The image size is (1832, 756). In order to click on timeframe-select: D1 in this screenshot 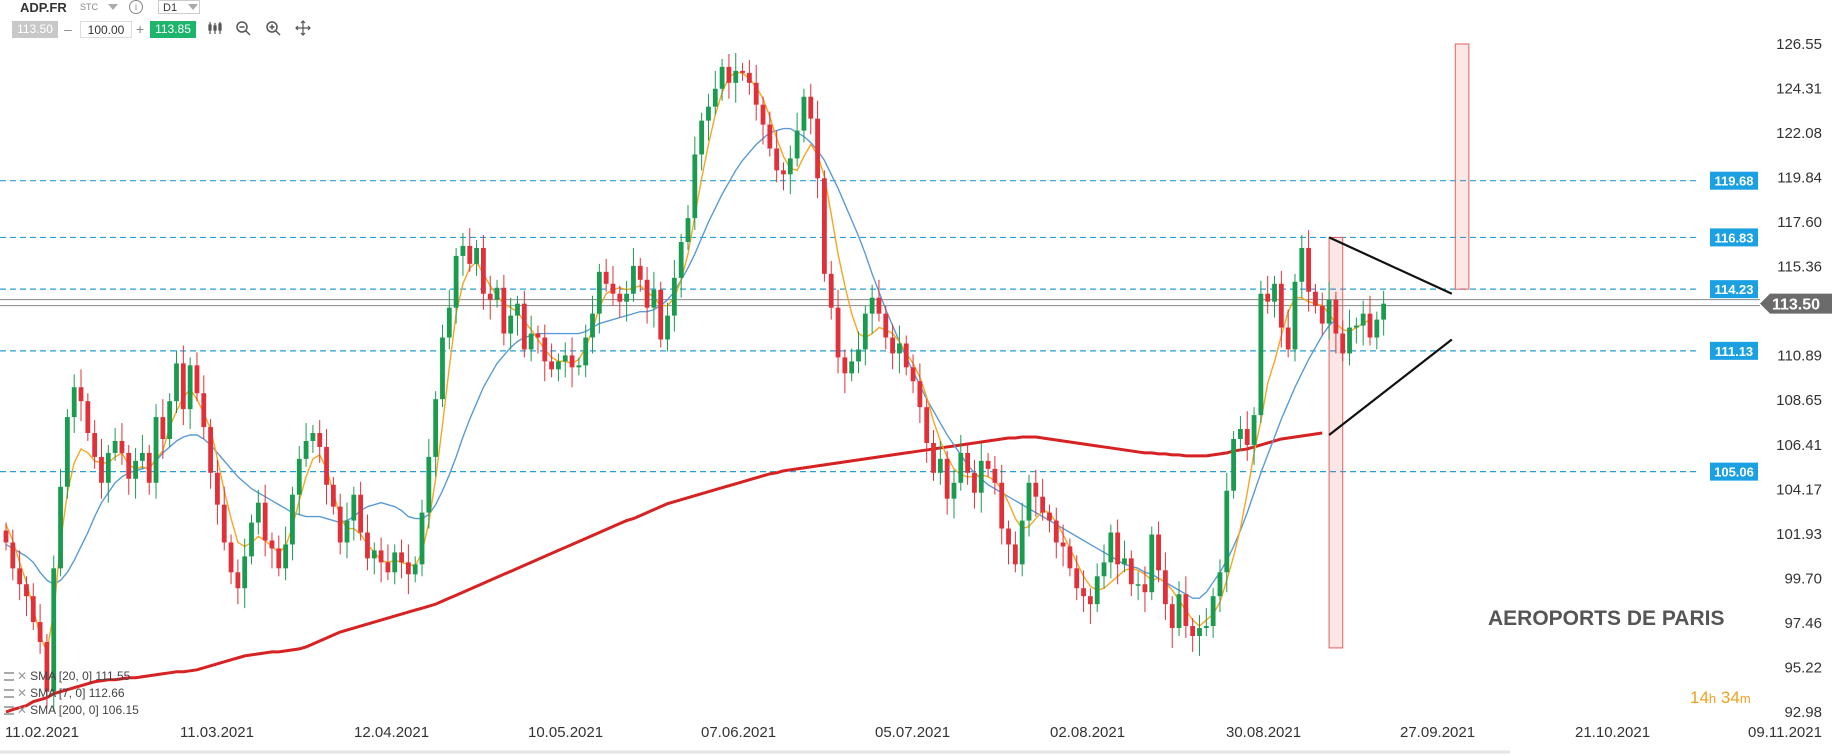, I will do `click(179, 7)`.